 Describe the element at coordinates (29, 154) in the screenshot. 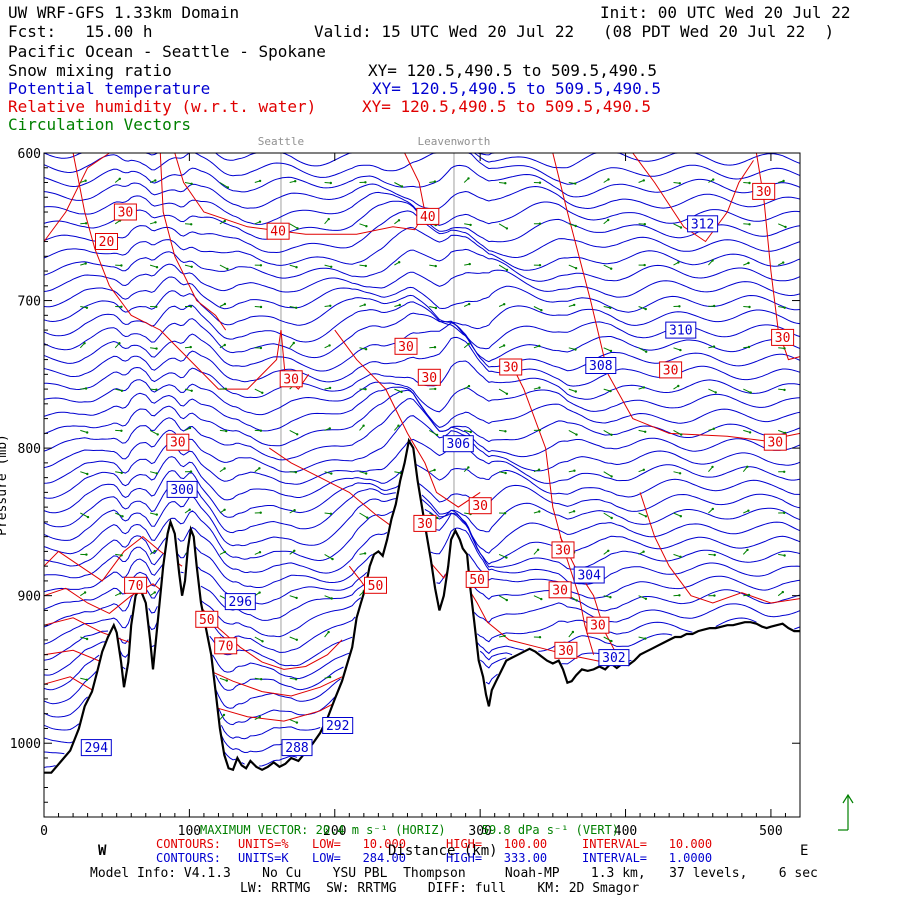

I see `y-tick-label: 600` at that location.